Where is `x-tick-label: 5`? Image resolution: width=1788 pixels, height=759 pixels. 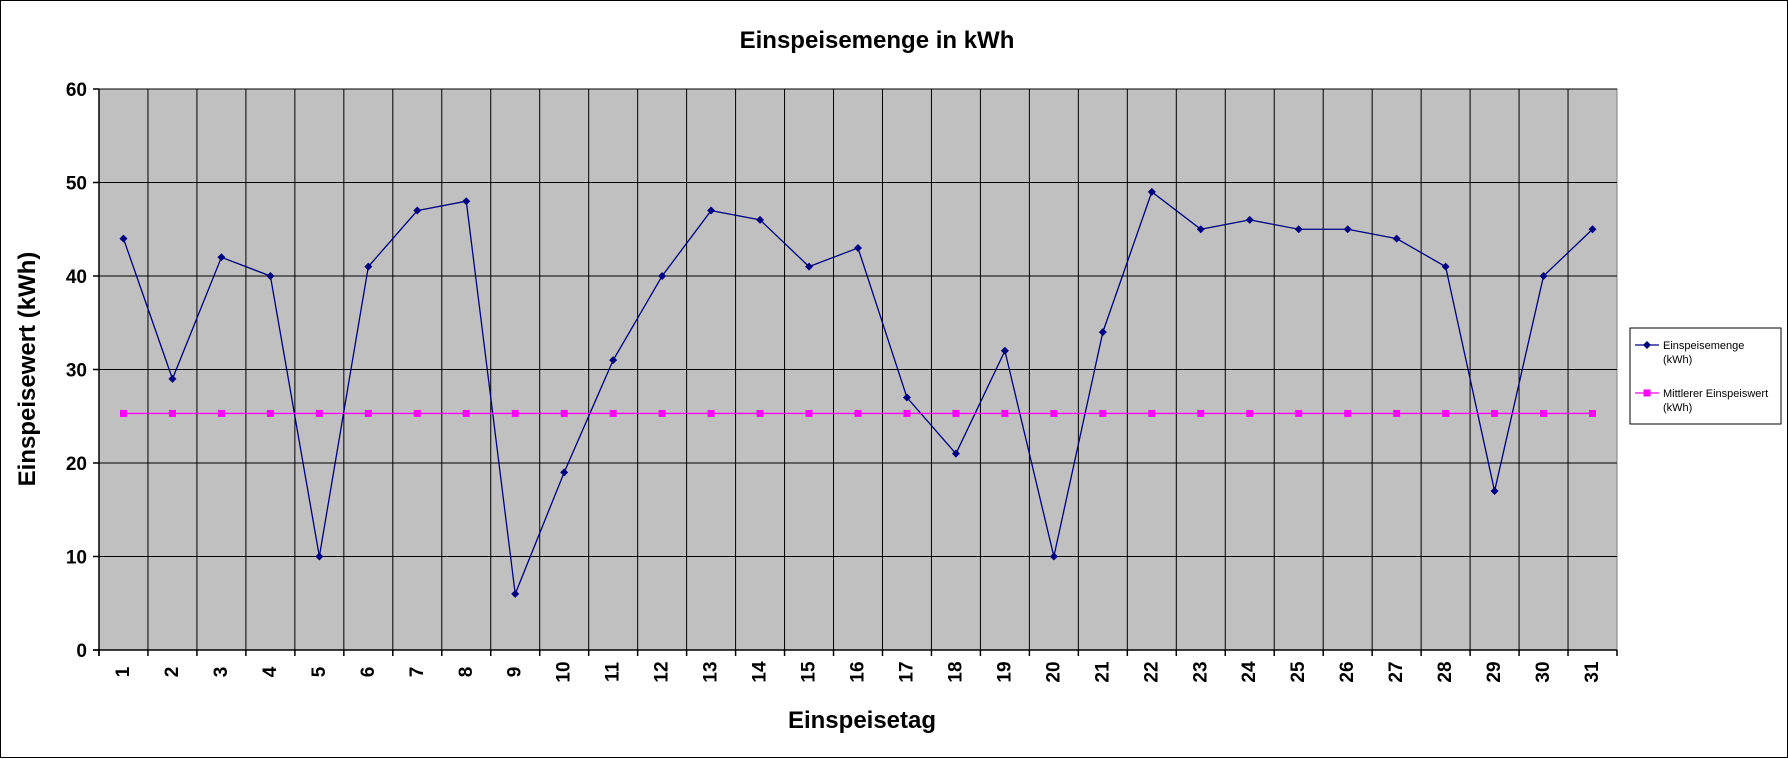 x-tick-label: 5 is located at coordinates (319, 671).